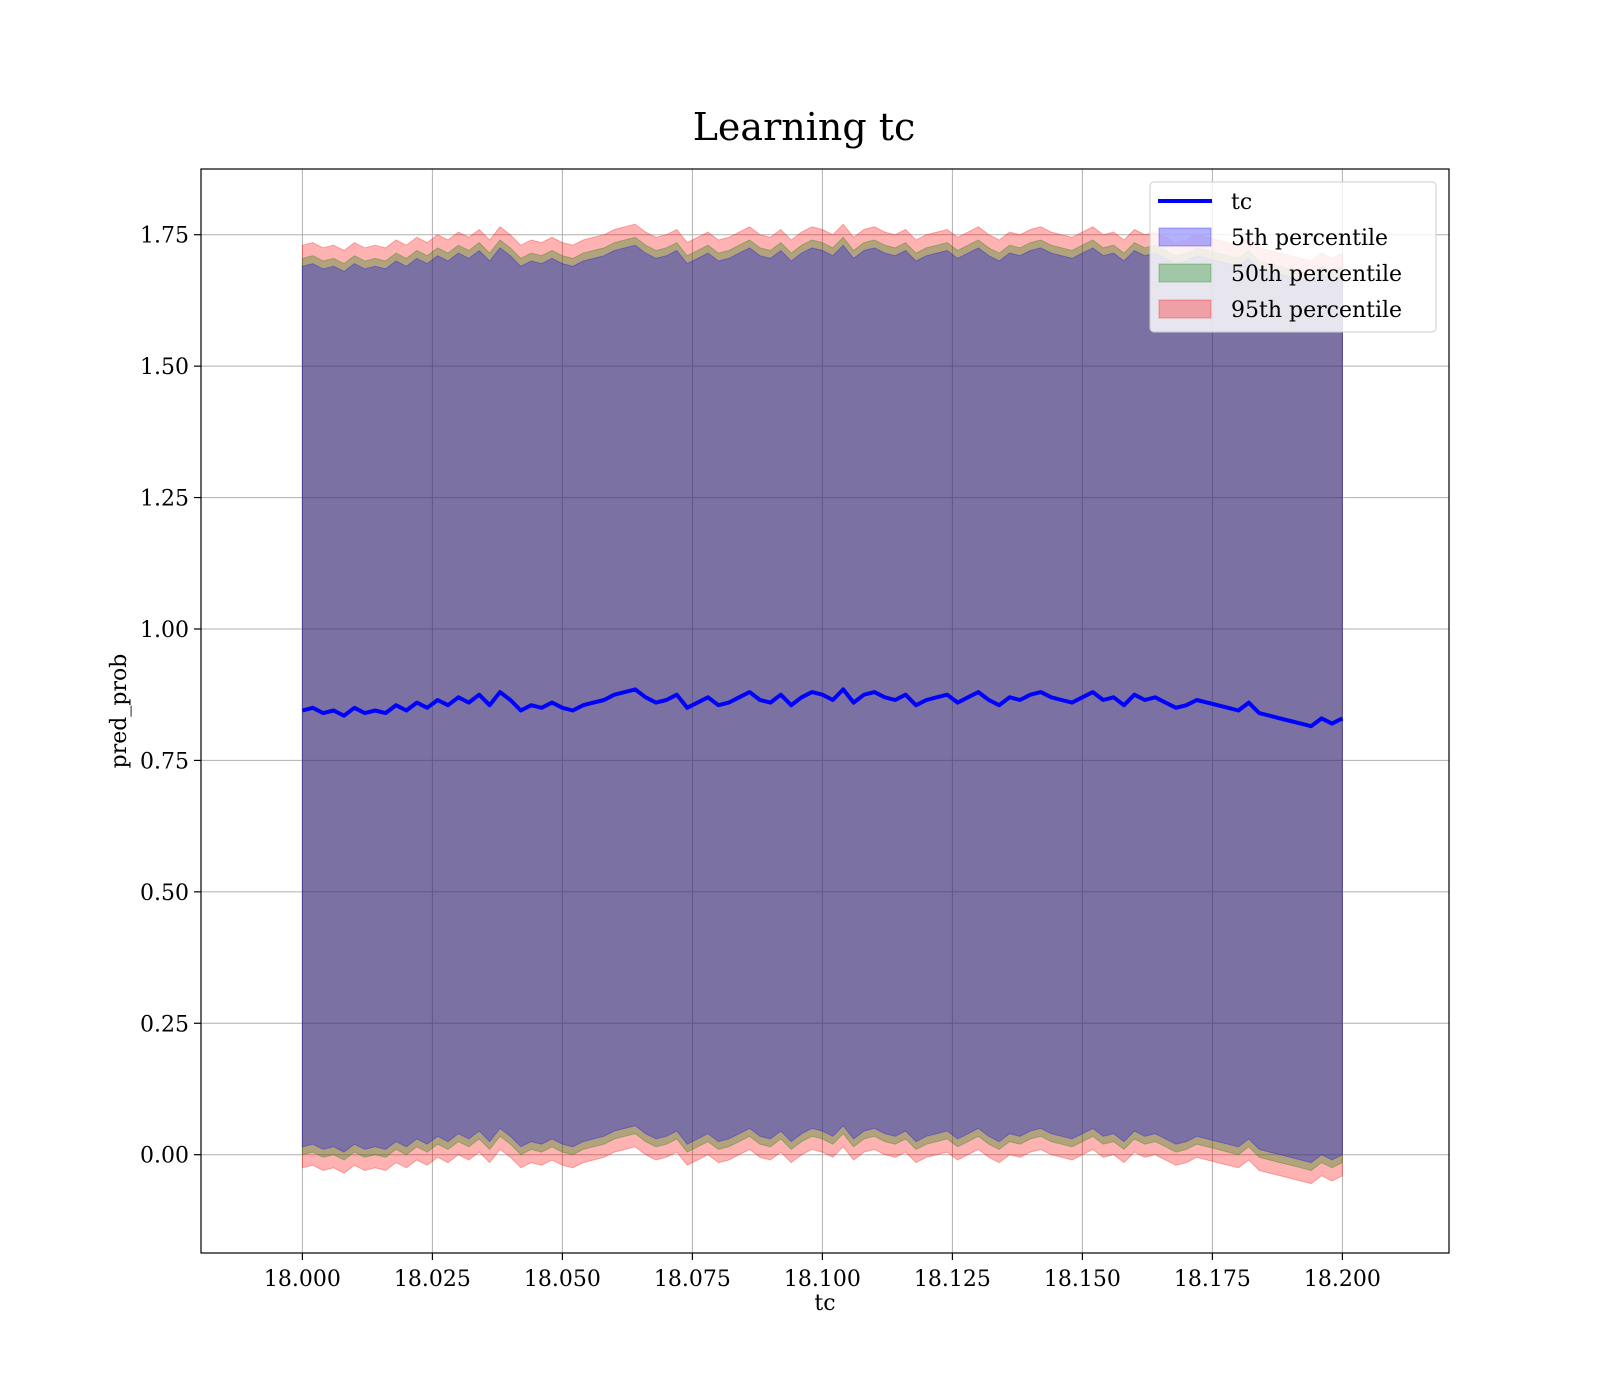  I want to click on x-tick-label: 18.100, so click(822, 1279).